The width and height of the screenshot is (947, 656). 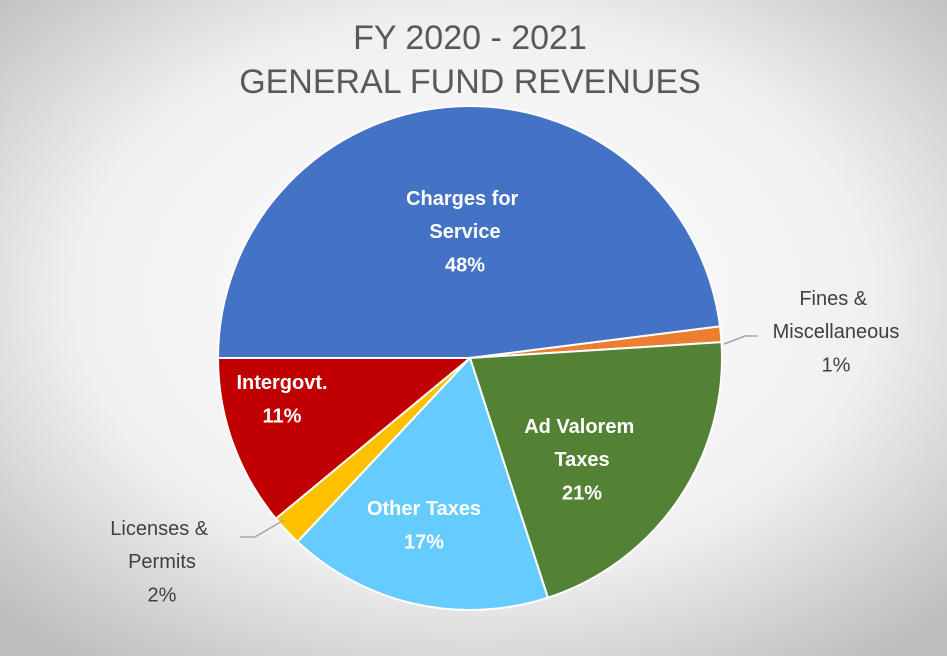 I want to click on label-line: Miscellaneous, so click(x=836, y=332).